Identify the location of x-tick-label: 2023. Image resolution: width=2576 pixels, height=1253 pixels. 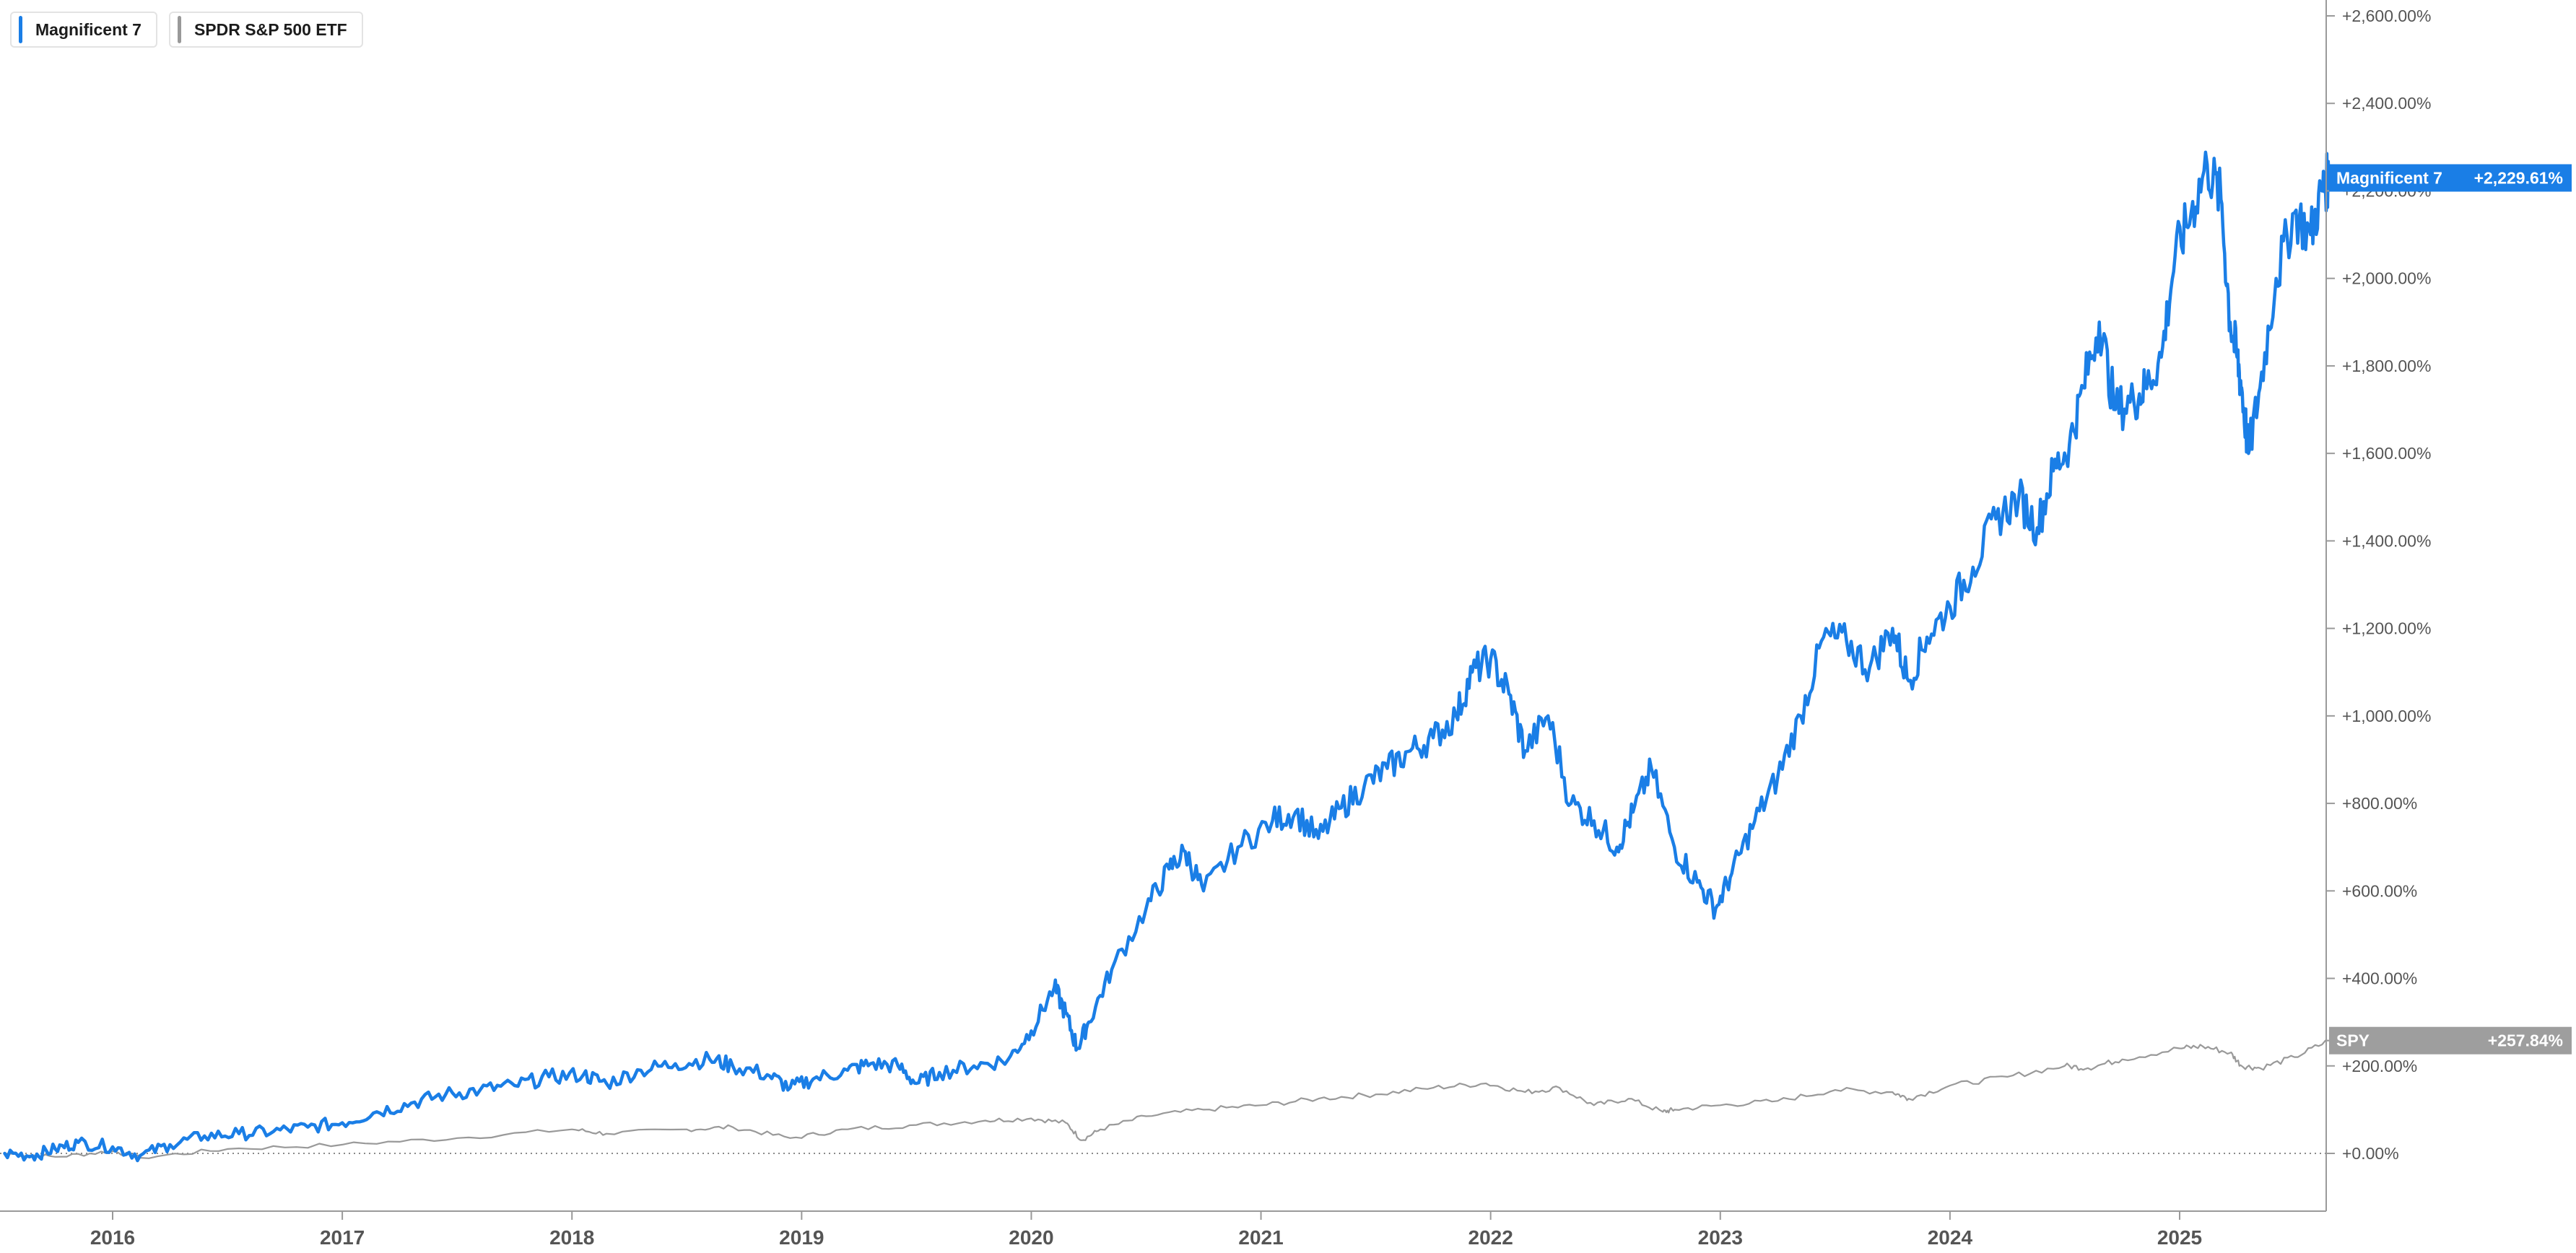
(1720, 1237).